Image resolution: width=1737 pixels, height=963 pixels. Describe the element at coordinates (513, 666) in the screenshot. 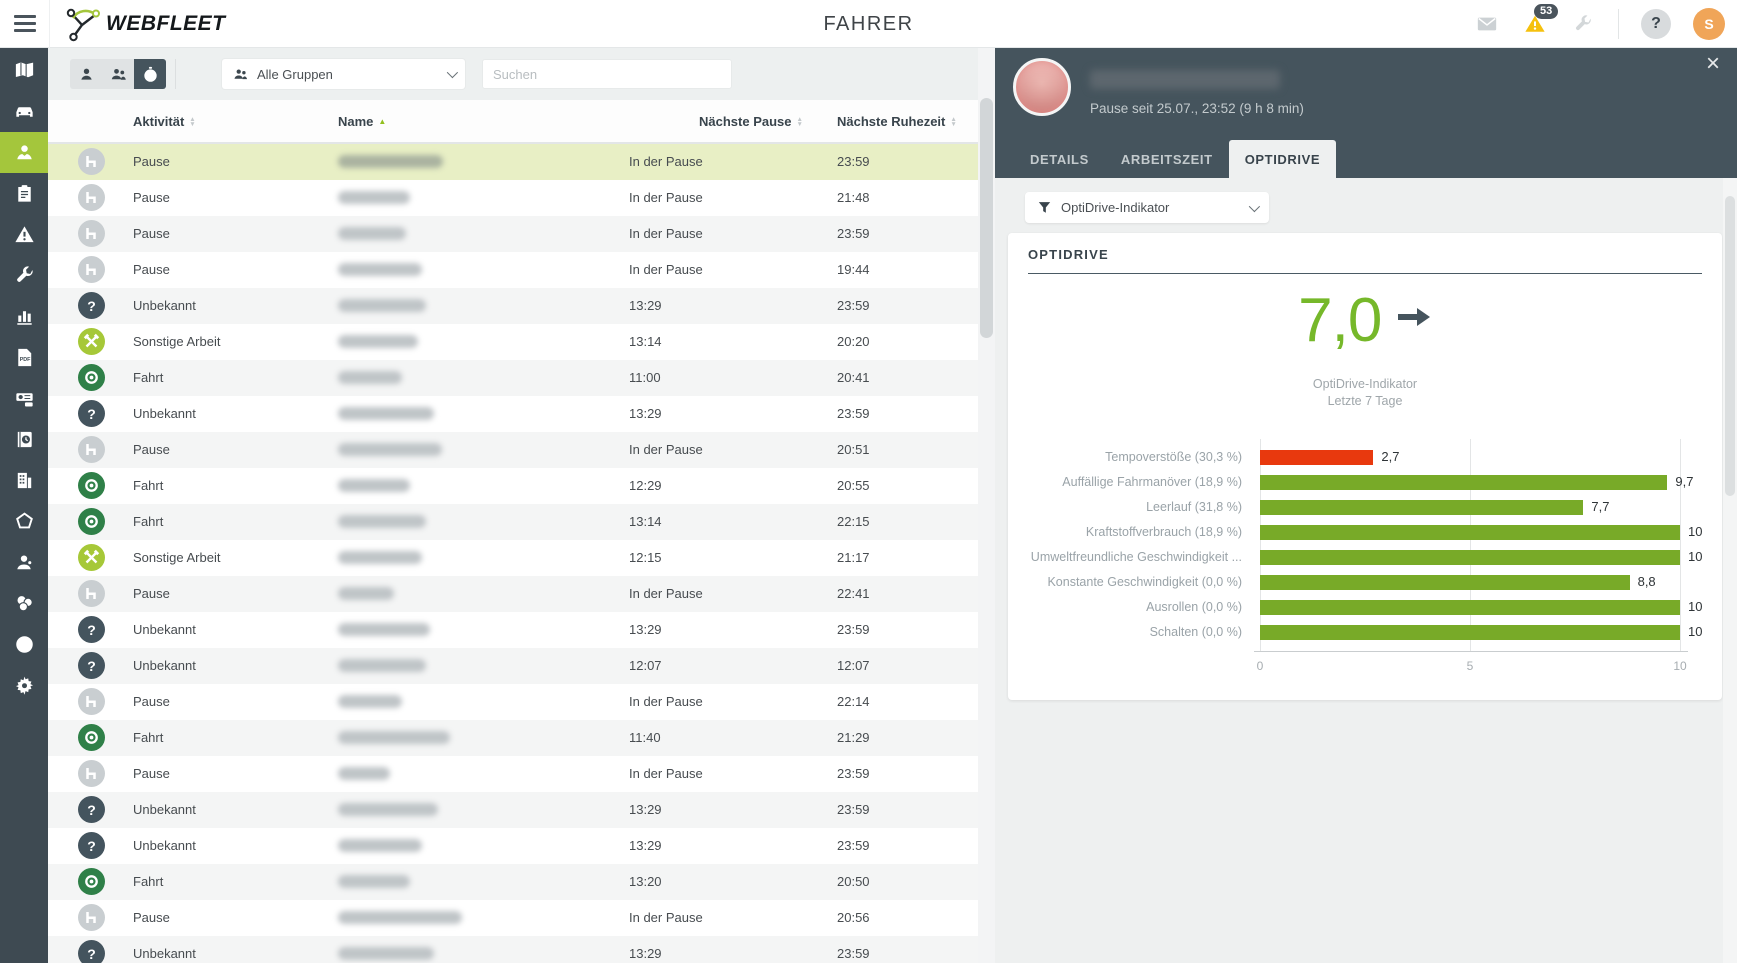

I see `table-row: ? Unbekannt 12:07 12:07` at that location.